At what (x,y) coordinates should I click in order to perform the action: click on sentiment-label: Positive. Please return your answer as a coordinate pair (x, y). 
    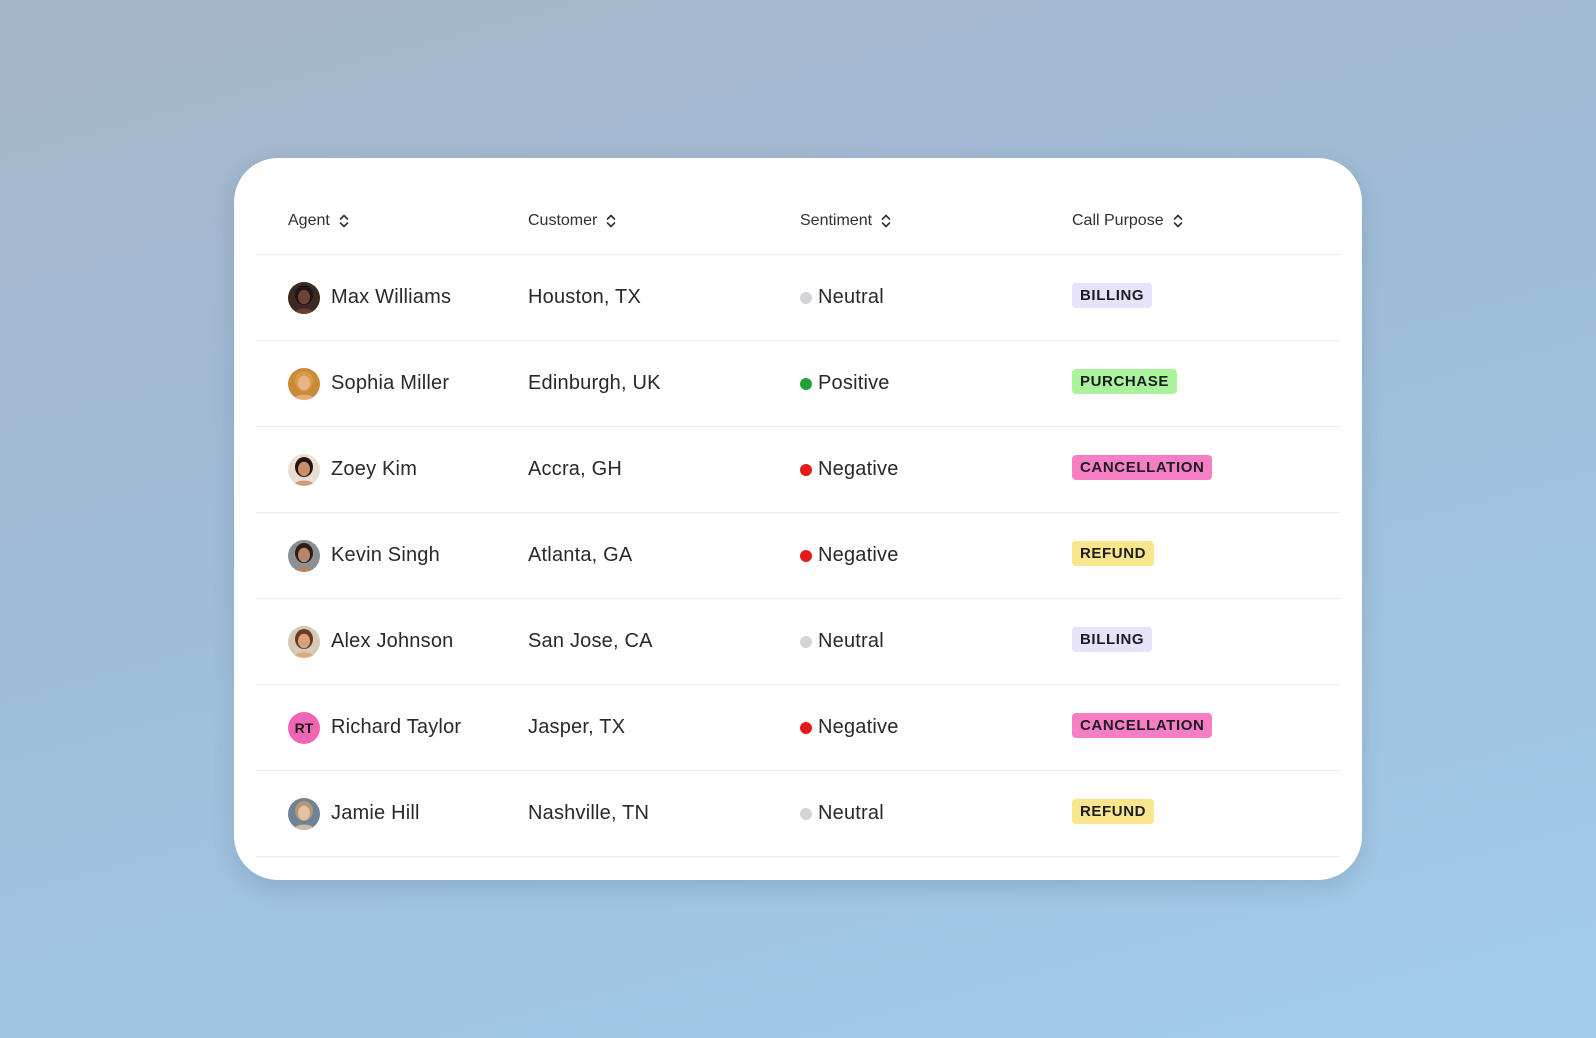
    Looking at the image, I should click on (854, 383).